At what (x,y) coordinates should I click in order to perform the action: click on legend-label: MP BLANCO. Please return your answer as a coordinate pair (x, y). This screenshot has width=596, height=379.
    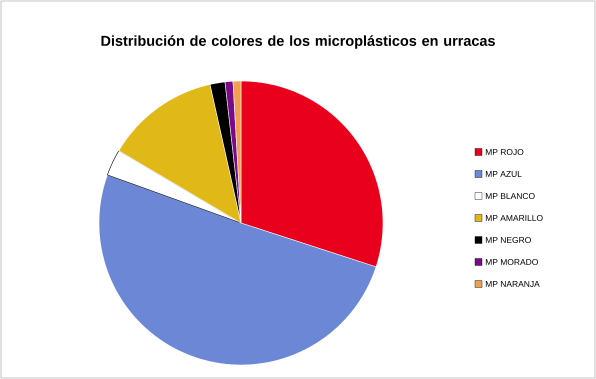
    Looking at the image, I should click on (510, 196).